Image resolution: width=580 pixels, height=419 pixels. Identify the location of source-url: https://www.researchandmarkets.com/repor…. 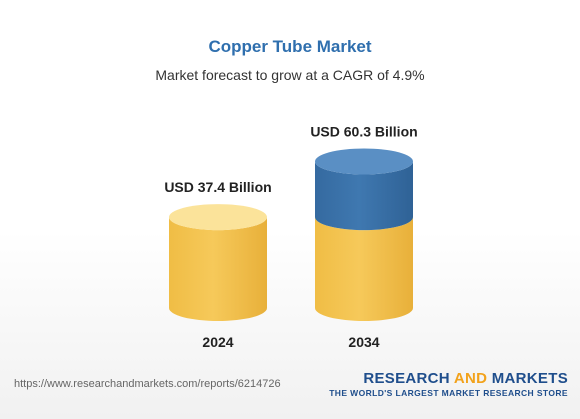
(147, 384).